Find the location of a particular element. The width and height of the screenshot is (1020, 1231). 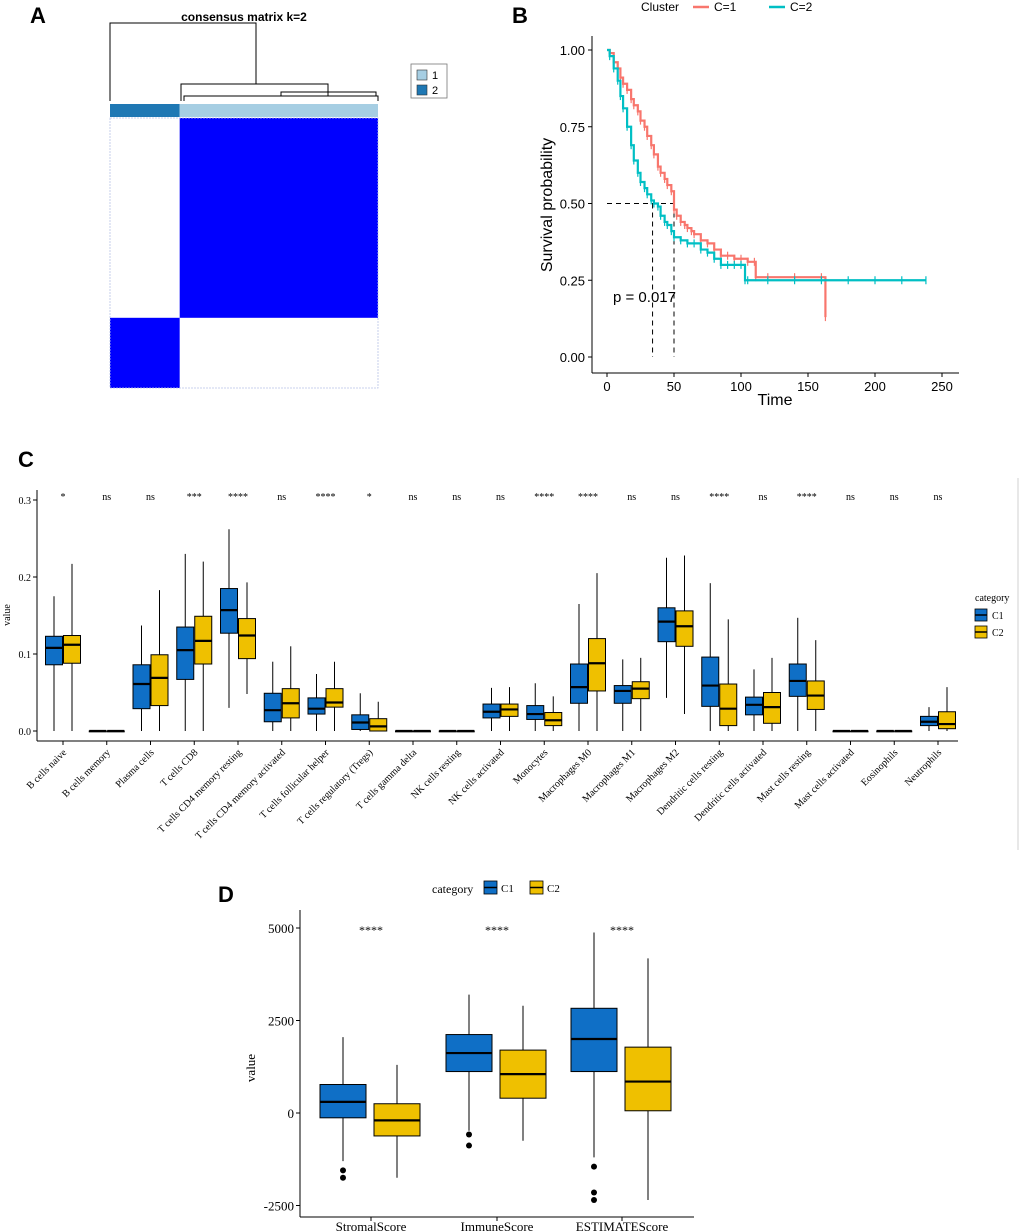

p-value-annotation: p = 0.017 is located at coordinates (644, 297).